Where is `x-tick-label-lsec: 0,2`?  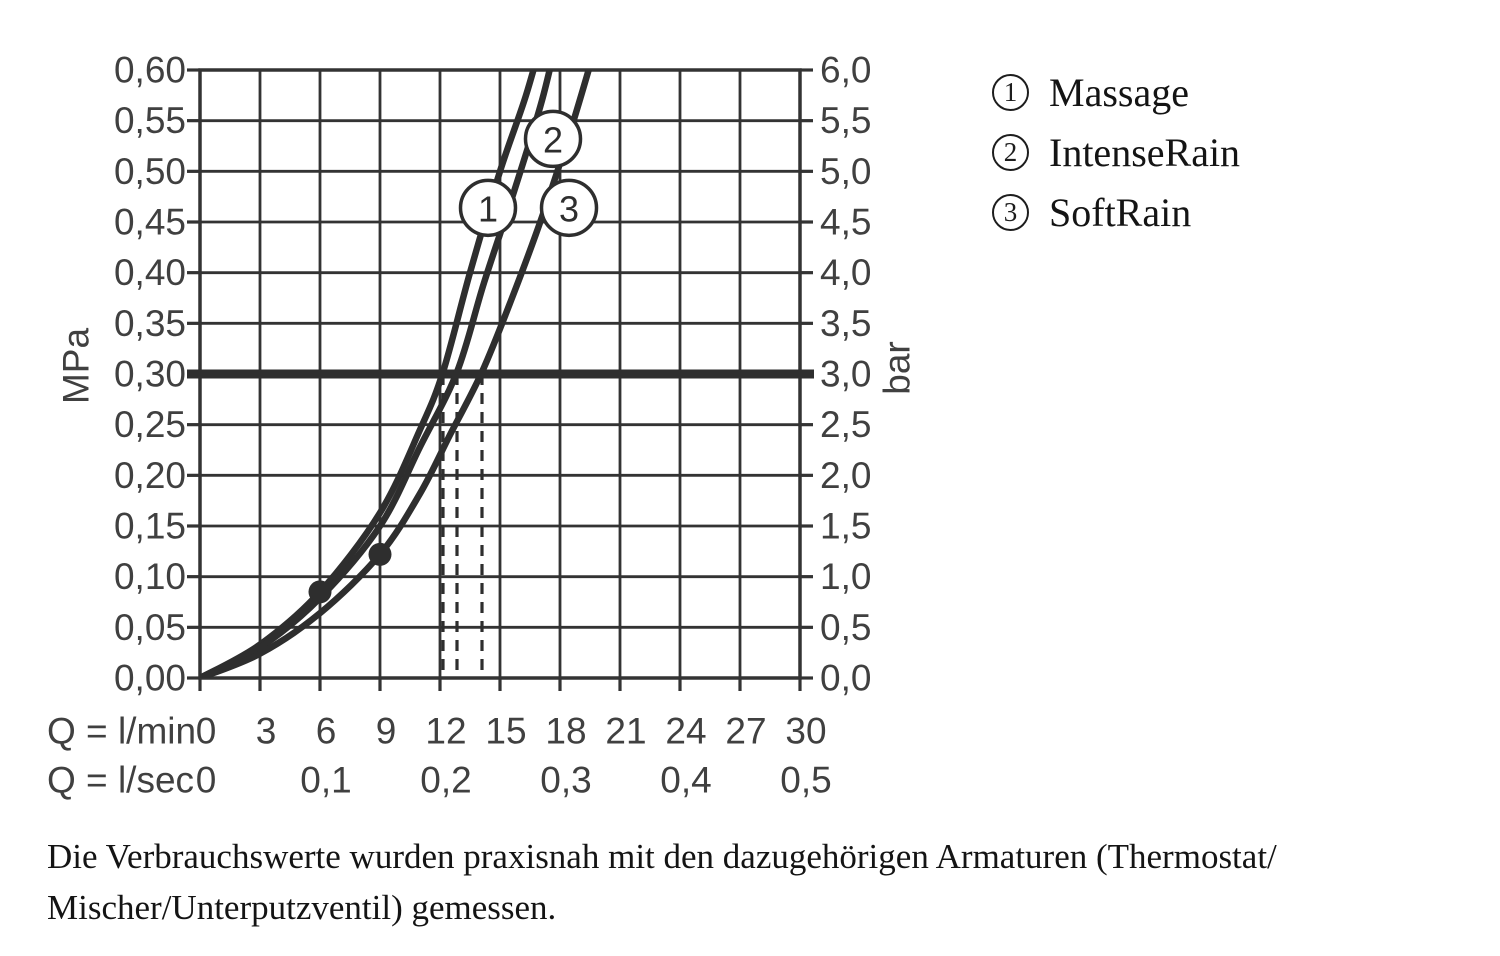
x-tick-label-lsec: 0,2 is located at coordinates (445, 780).